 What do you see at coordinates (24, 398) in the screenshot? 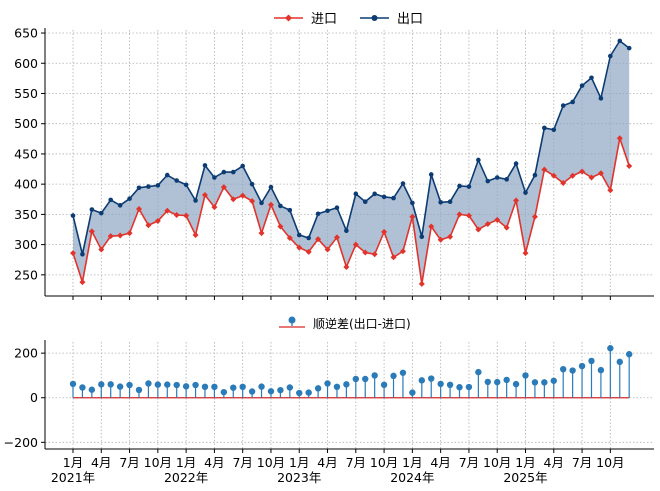
I see `bottom-y-ticks: −200 0 200` at bounding box center [24, 398].